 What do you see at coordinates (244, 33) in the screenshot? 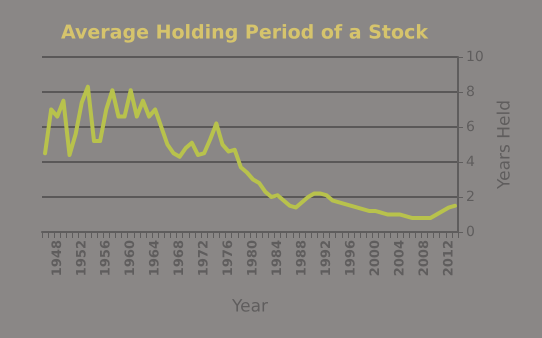
I see `chart-title: Average Holding Period of a Stock` at bounding box center [244, 33].